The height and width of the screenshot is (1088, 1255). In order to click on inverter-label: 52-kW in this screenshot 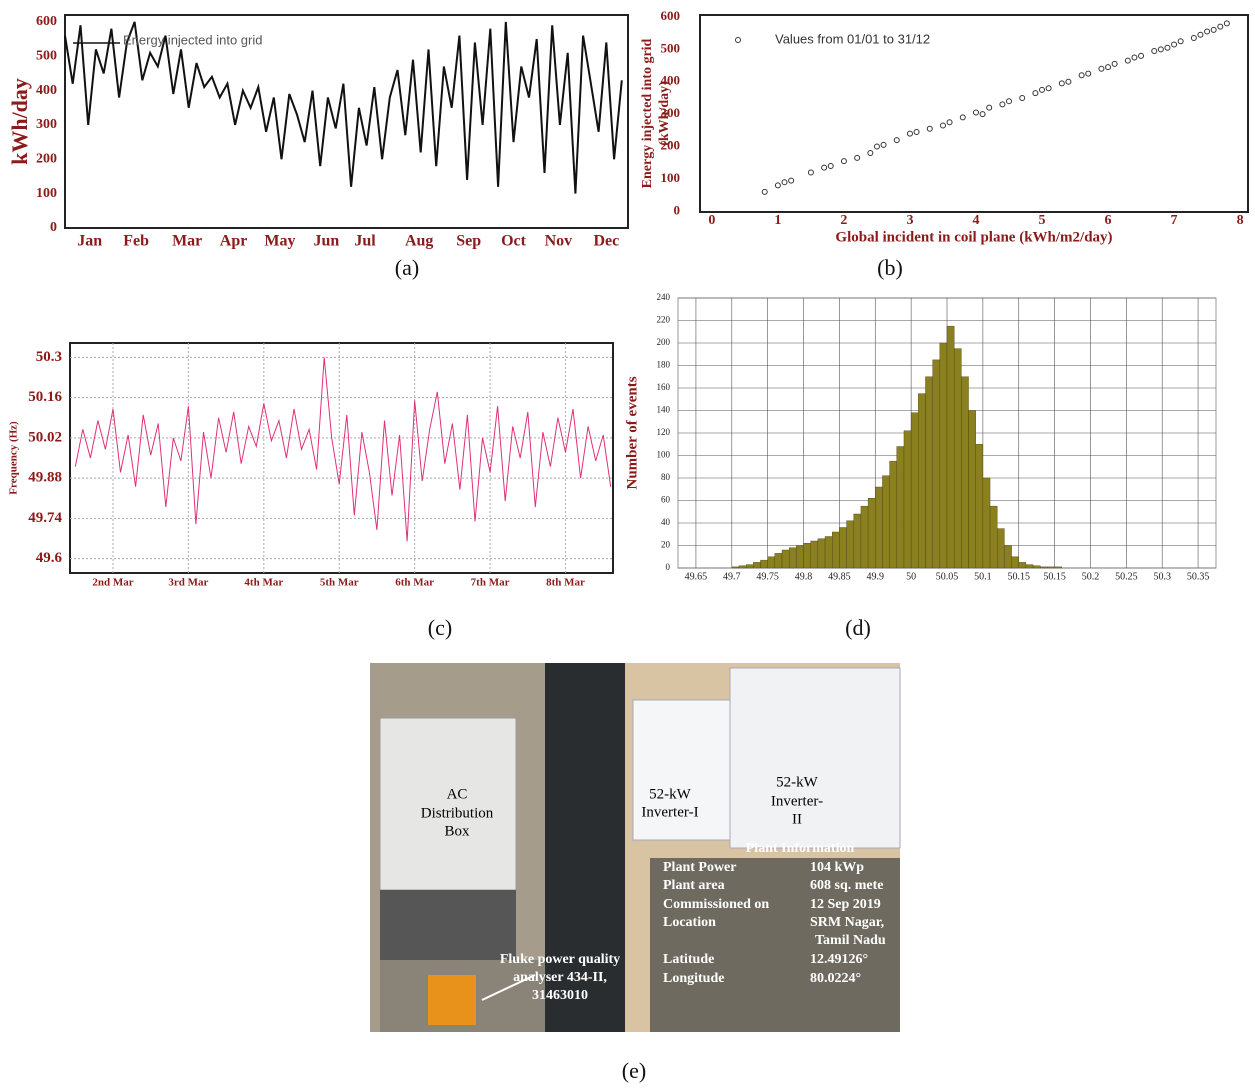, I will do `click(670, 794)`.